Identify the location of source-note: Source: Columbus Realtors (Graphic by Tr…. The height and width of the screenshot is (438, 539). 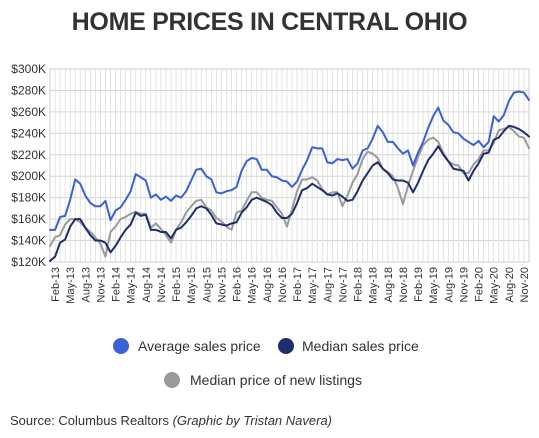
(171, 420).